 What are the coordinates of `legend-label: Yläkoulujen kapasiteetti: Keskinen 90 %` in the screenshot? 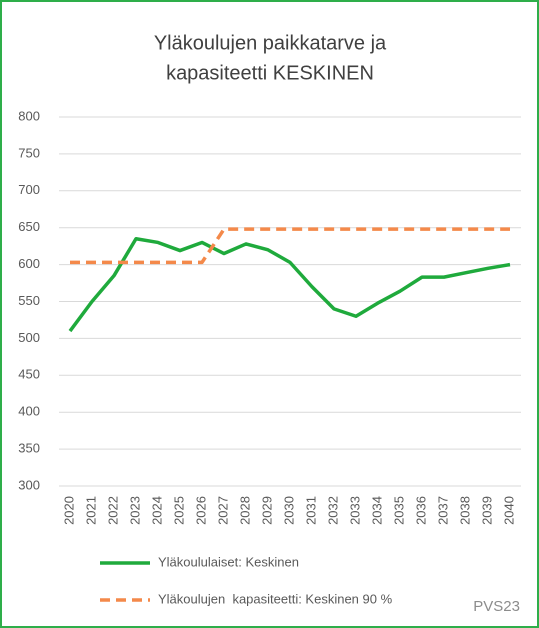 It's located at (275, 598).